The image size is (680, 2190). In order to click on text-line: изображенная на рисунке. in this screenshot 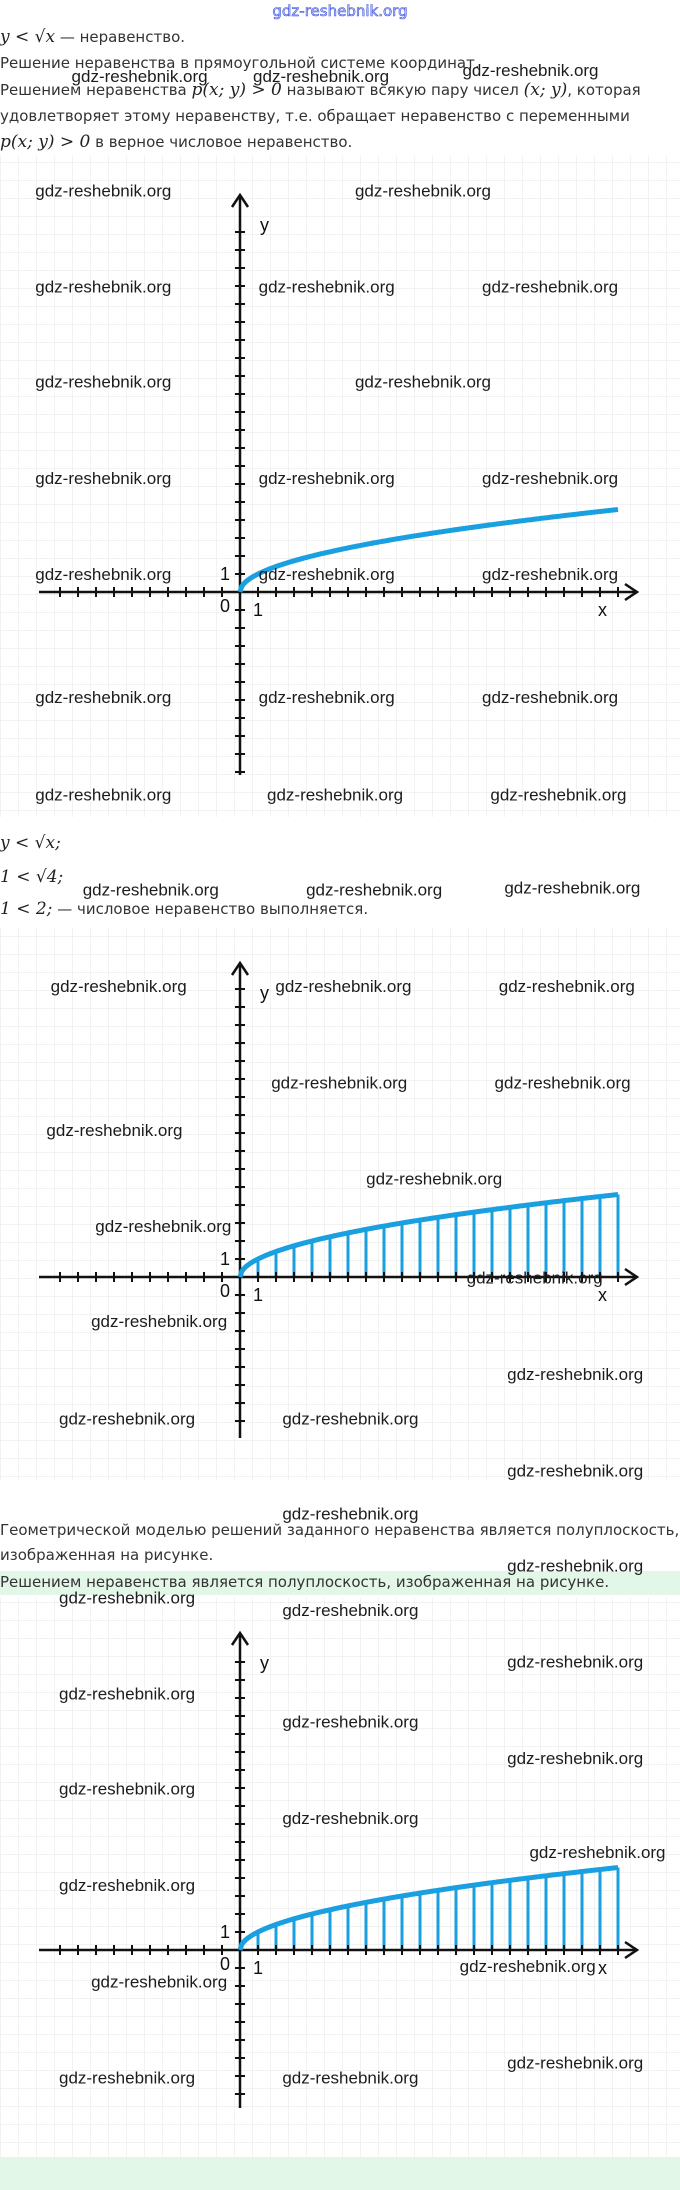, I will do `click(106, 1555)`.